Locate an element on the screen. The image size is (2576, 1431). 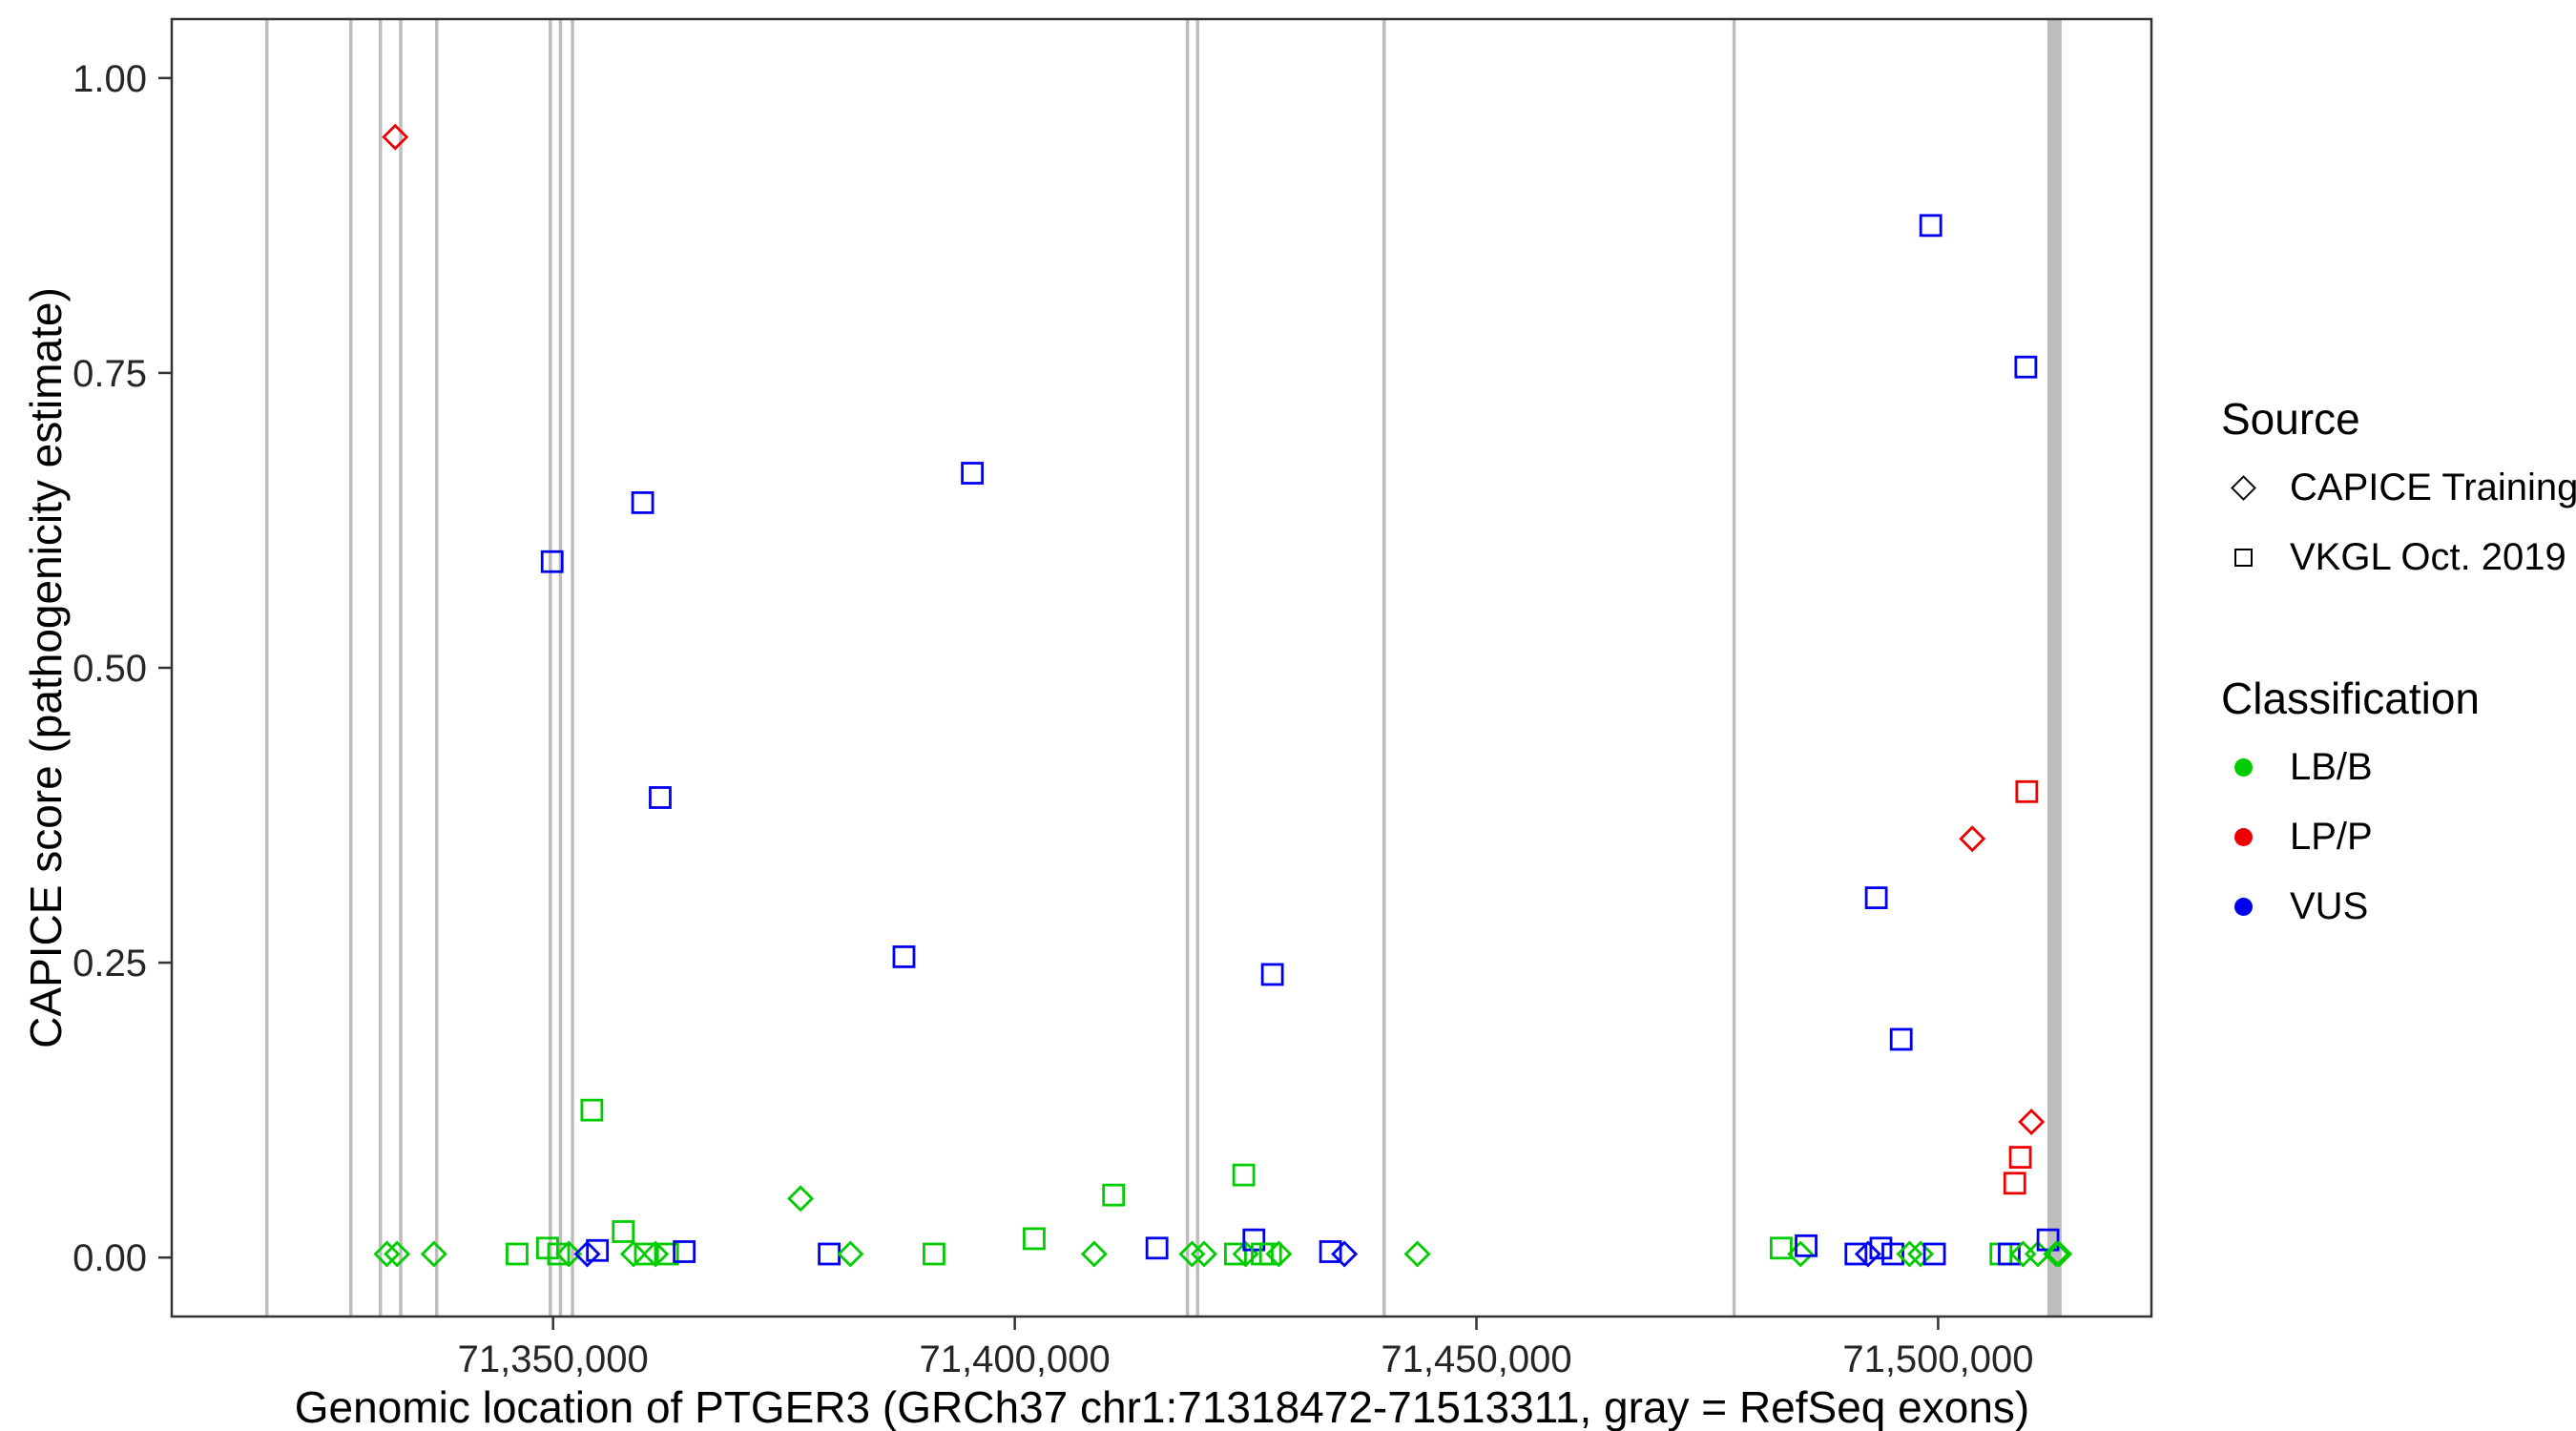
legend-source-group: Source CAPICE Training VKGL Oct. 2019 is located at coordinates (2398, 488).